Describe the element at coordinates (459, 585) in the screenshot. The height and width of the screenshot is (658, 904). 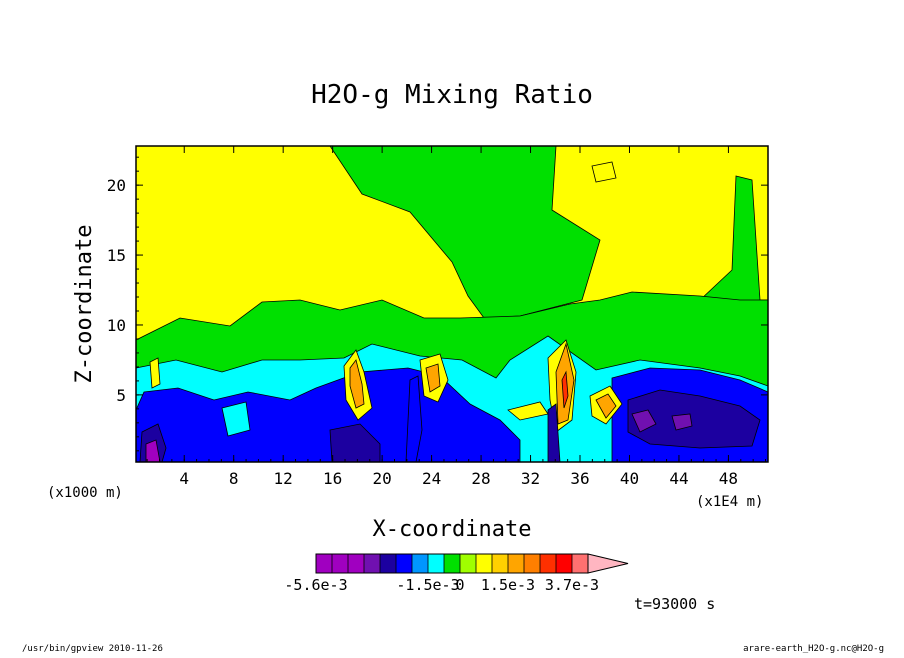
I see `colorbar-label: 0` at that location.